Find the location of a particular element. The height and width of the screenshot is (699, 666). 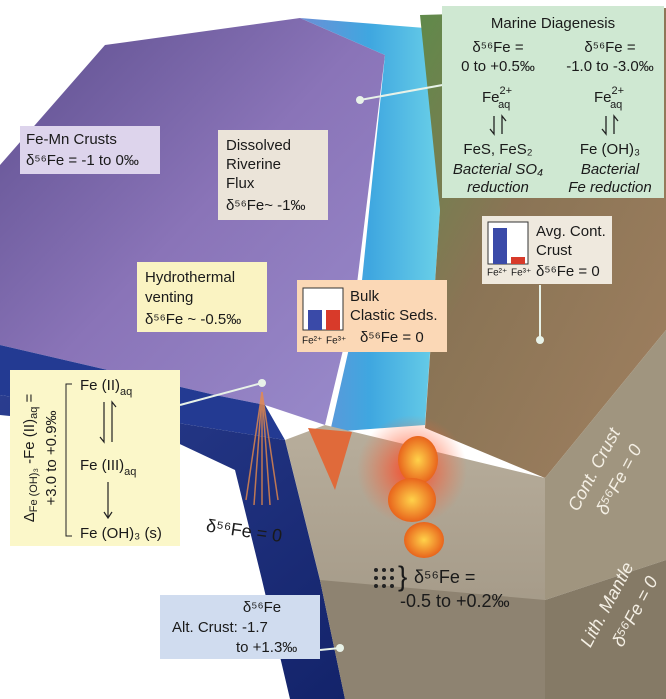

box-title: Marine Diagenesis is located at coordinates (553, 23).